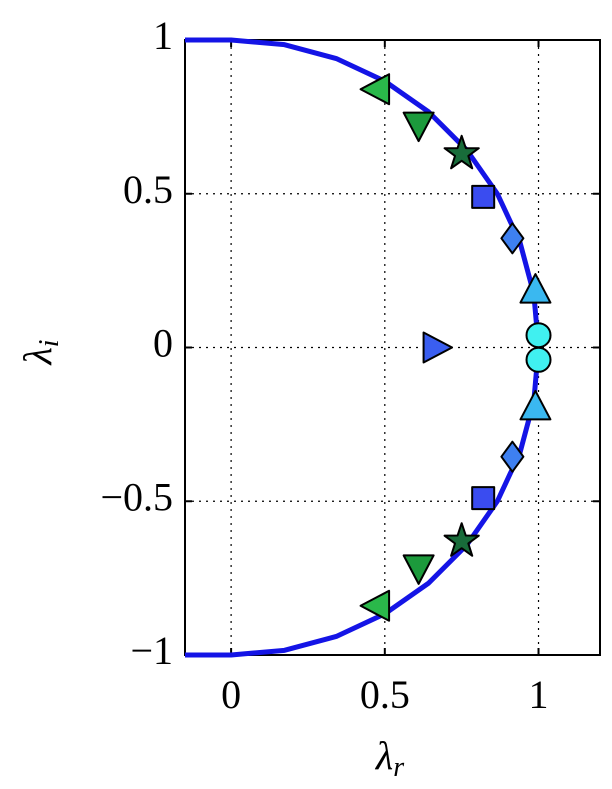 This screenshot has height=789, width=612. I want to click on y-tick-label: −0.5, so click(136, 496).